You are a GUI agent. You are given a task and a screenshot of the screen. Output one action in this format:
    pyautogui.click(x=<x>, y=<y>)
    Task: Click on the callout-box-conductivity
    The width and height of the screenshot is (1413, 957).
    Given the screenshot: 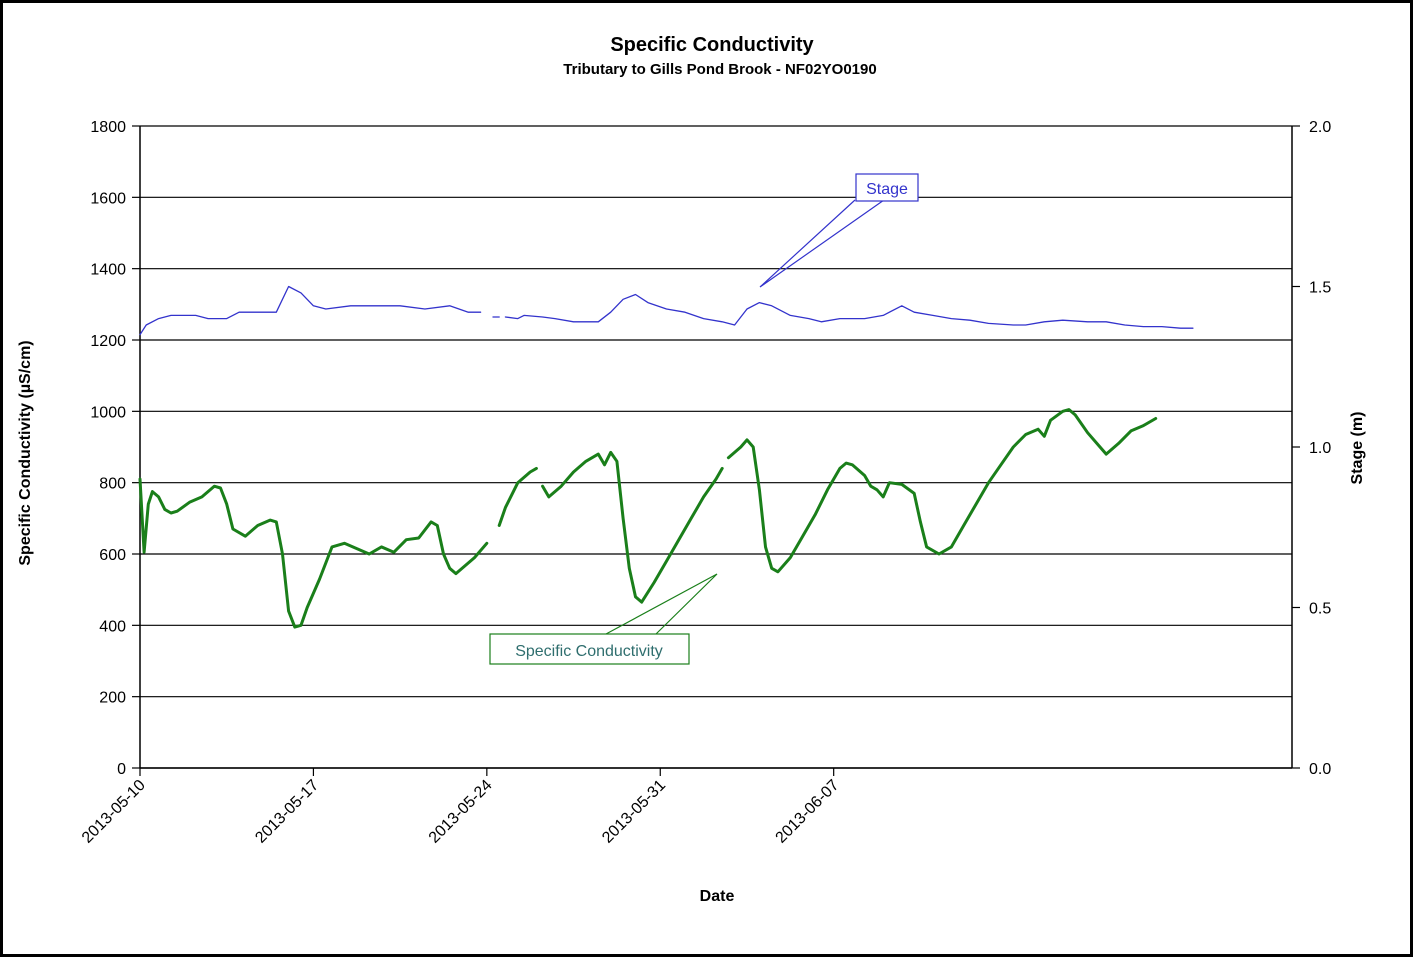 What is the action you would take?
    pyautogui.click(x=589, y=649)
    